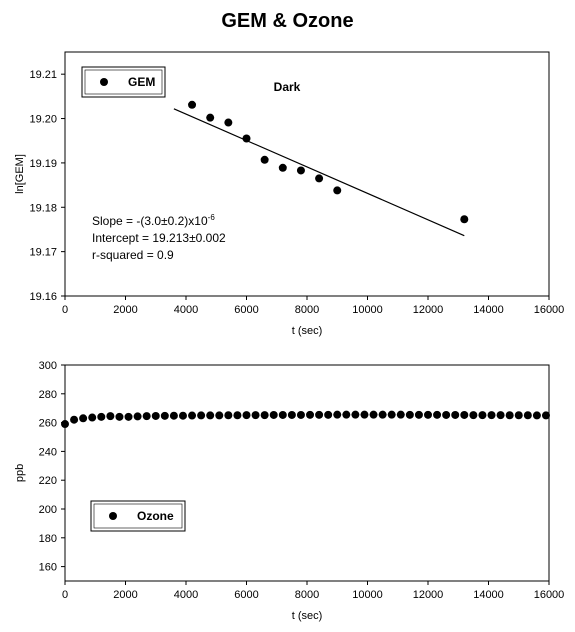  I want to click on y-tick-label: 280, so click(48, 395).